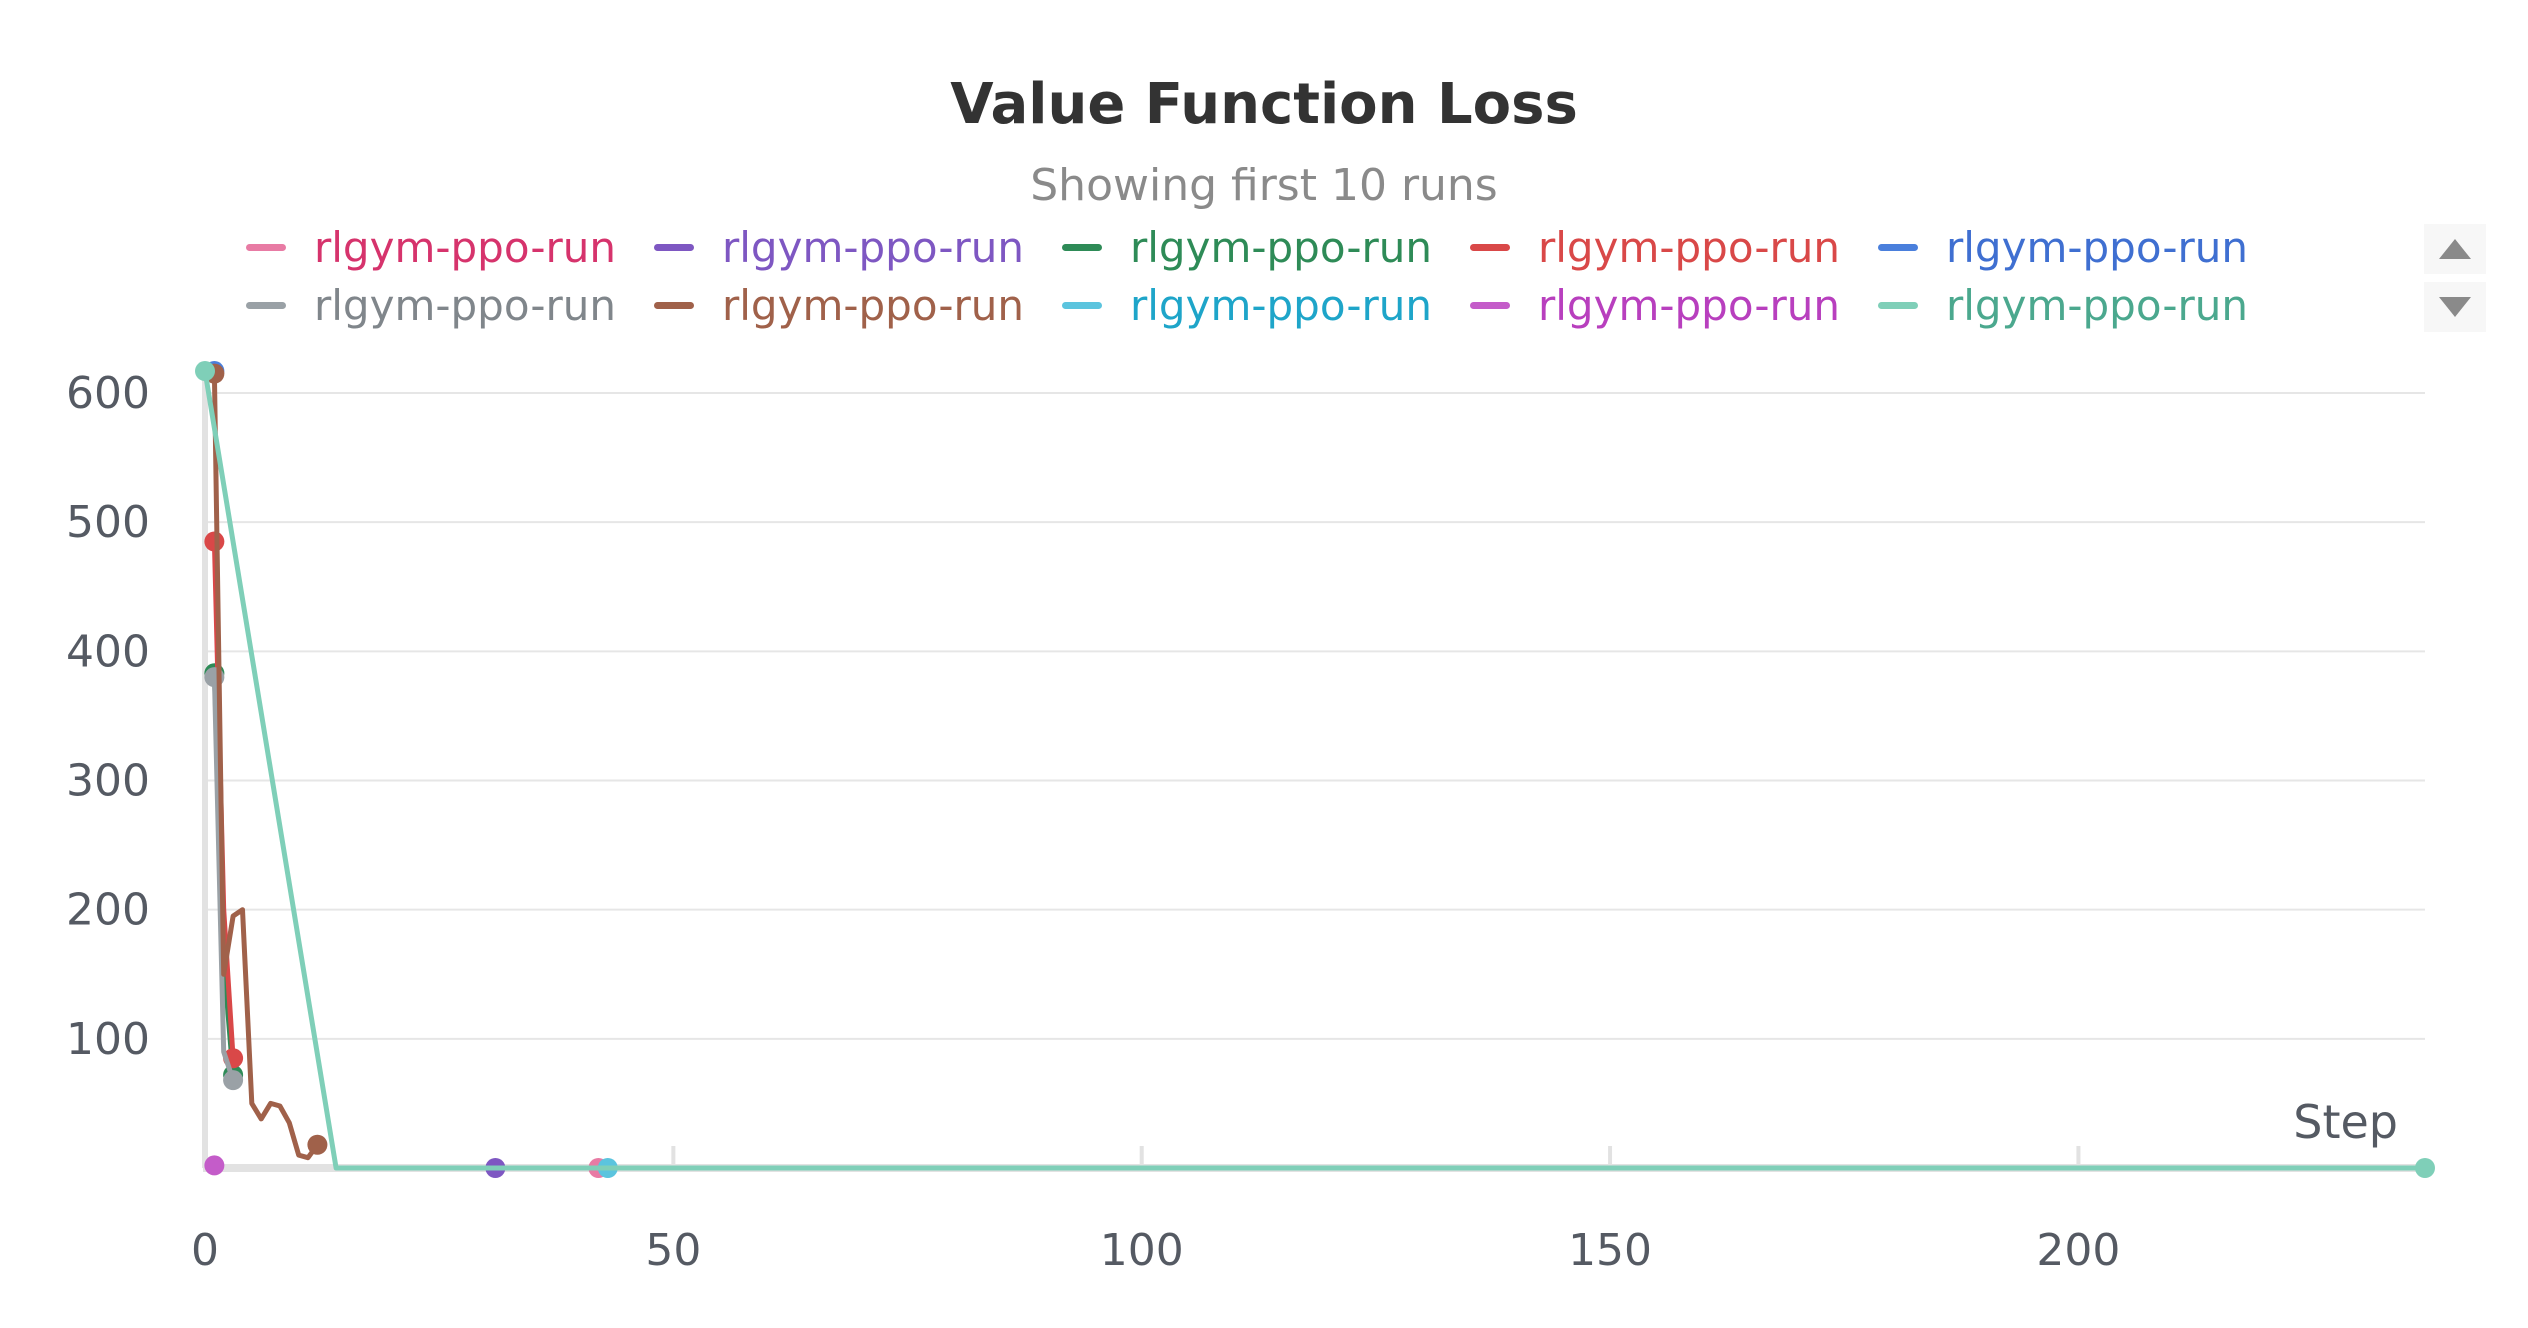 The width and height of the screenshot is (2528, 1328). I want to click on x-axis-title: Step, so click(2345, 1122).